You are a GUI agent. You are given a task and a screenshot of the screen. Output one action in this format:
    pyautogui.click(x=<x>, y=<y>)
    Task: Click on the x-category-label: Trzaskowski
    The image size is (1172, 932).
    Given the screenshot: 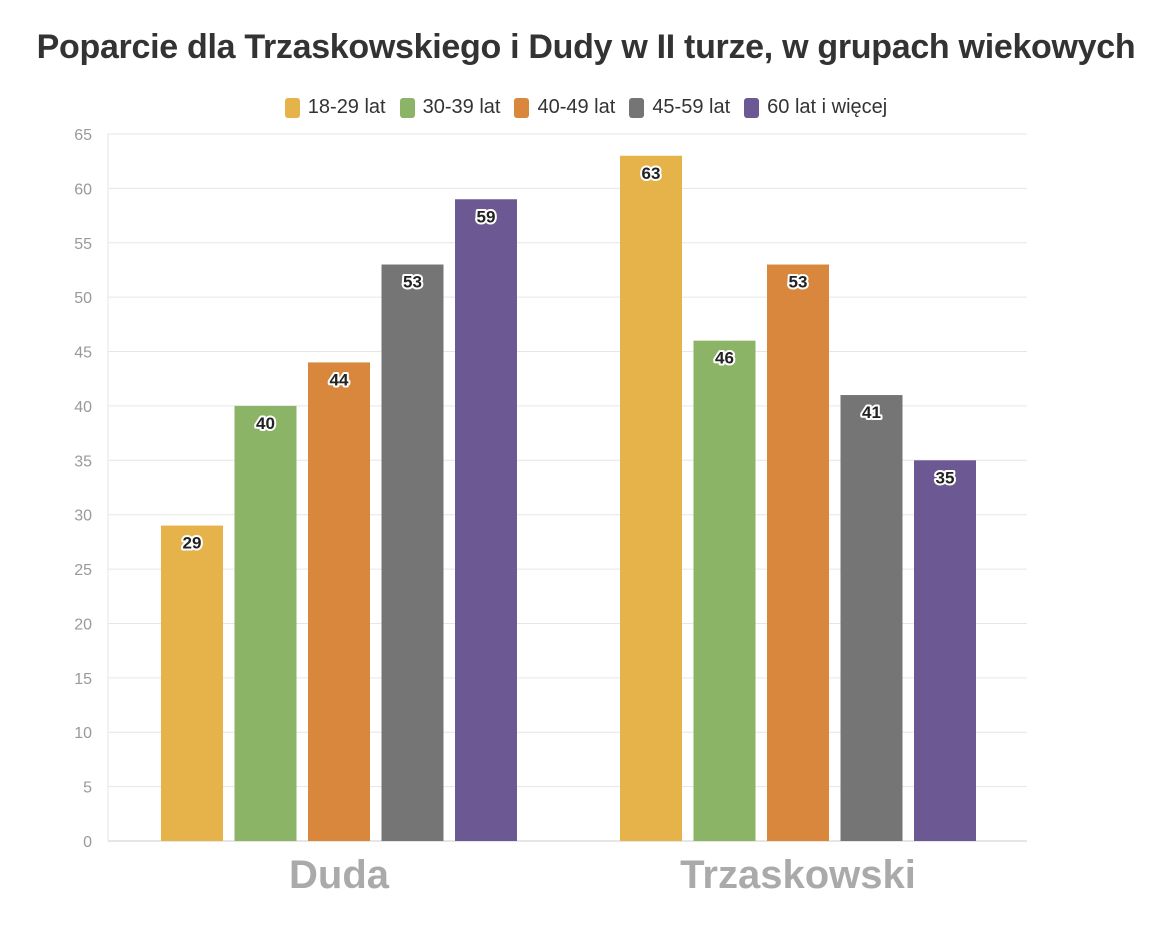 What is the action you would take?
    pyautogui.click(x=798, y=875)
    